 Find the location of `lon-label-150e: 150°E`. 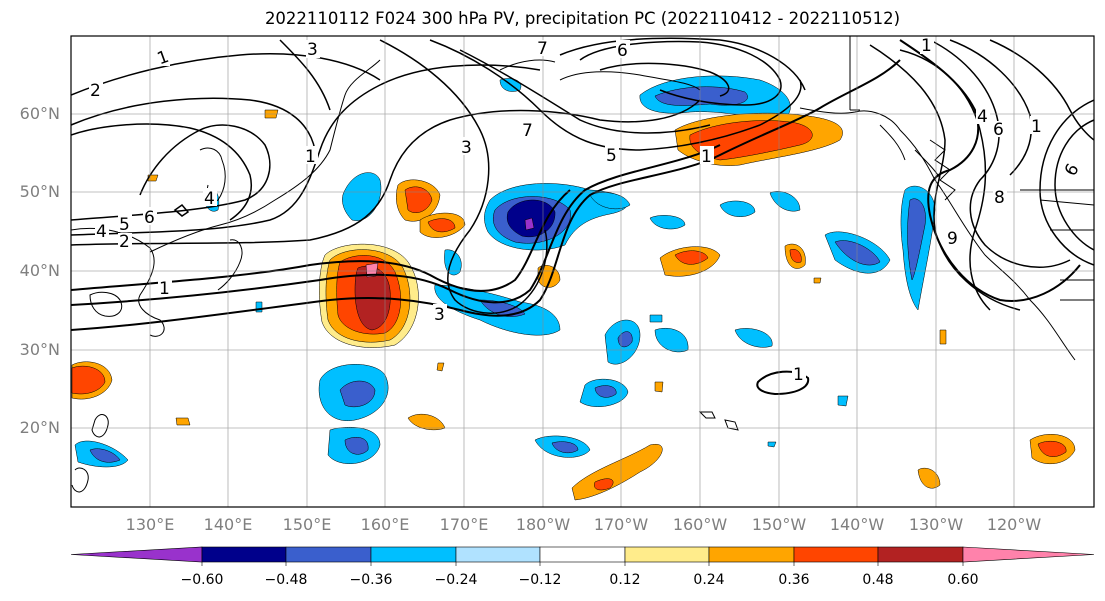

lon-label-150e: 150°E is located at coordinates (307, 524).